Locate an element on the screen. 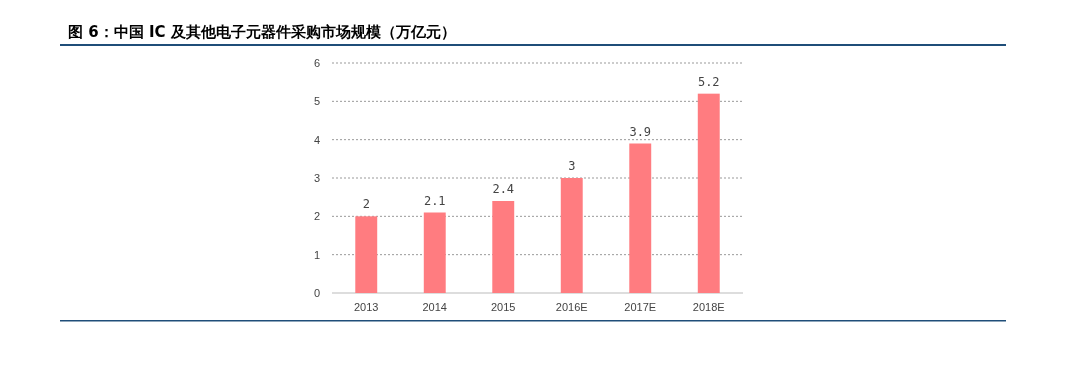  x-tick-label: 2018E is located at coordinates (708, 307).